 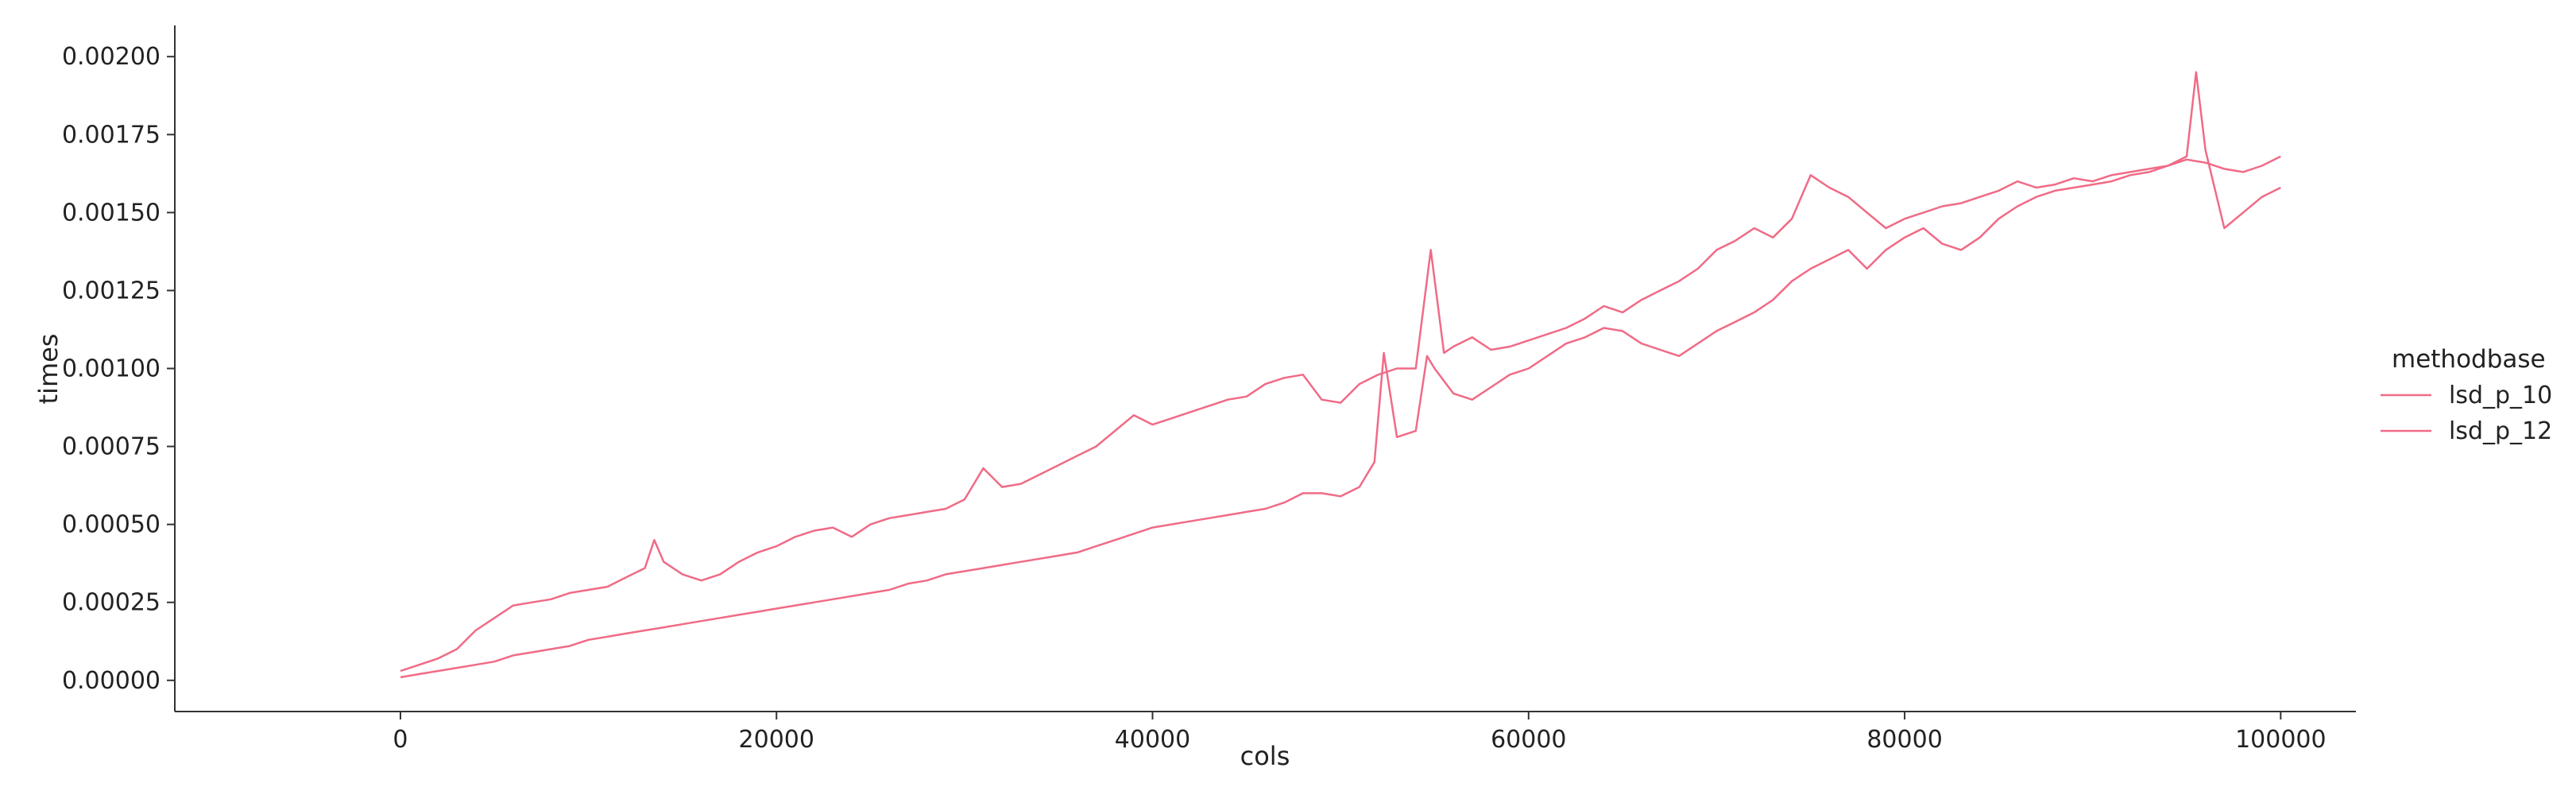 I want to click on x-tick-label: 100000, so click(x=2281, y=740).